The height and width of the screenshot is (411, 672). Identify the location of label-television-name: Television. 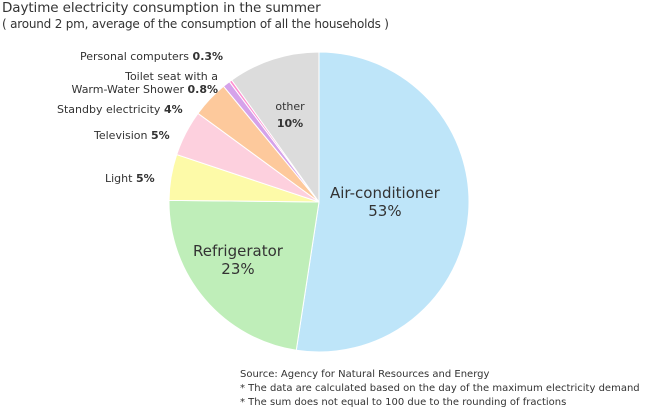
(121, 135).